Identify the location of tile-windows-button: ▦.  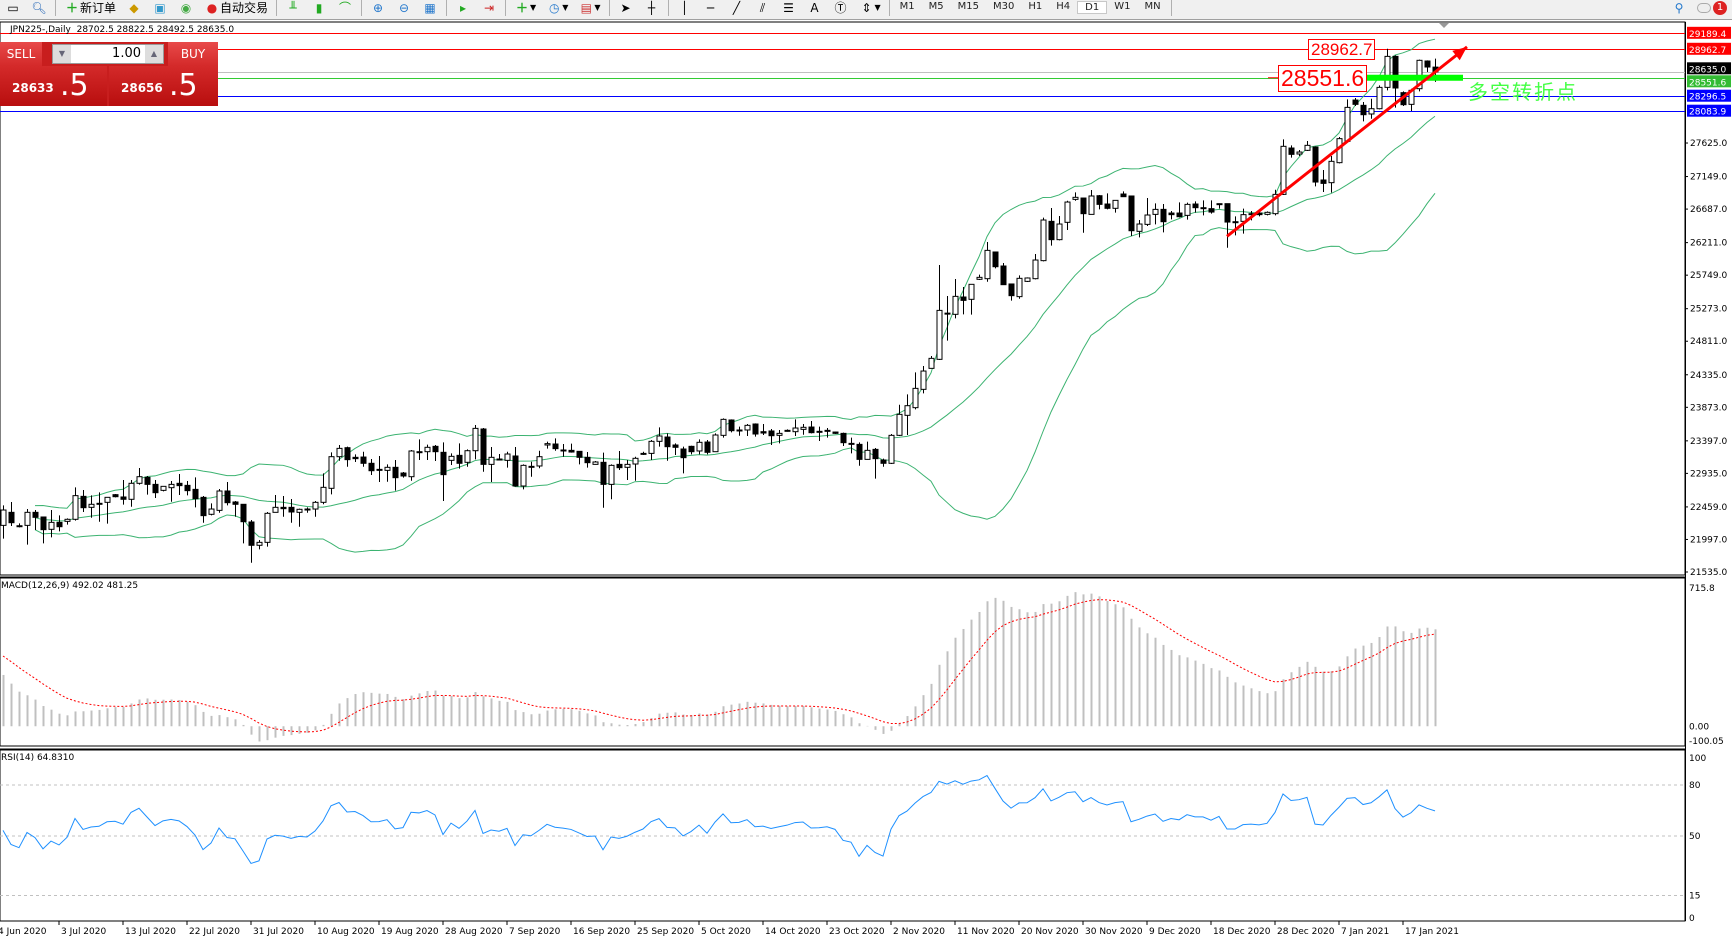
(430, 8).